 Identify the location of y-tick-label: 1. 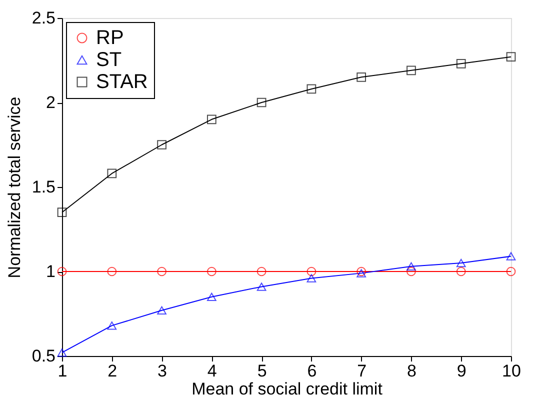
(51, 271).